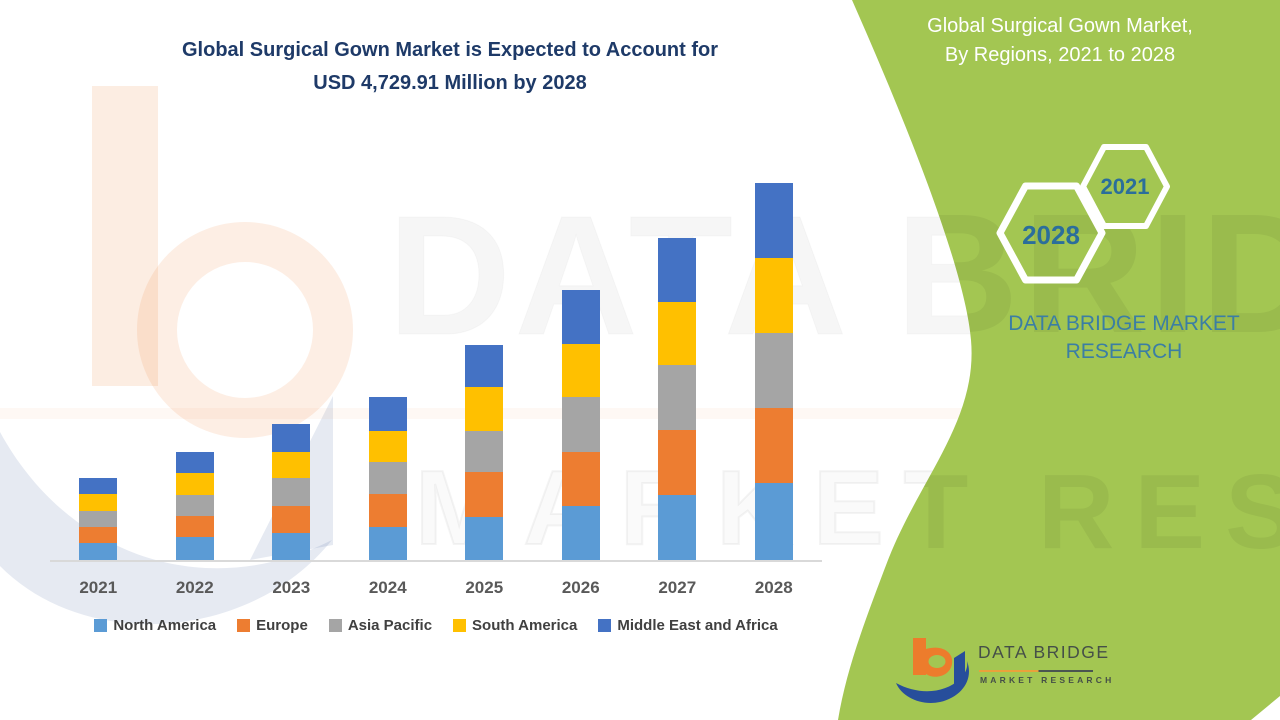 The height and width of the screenshot is (720, 1280). I want to click on bar-2027, so click(677, 399).